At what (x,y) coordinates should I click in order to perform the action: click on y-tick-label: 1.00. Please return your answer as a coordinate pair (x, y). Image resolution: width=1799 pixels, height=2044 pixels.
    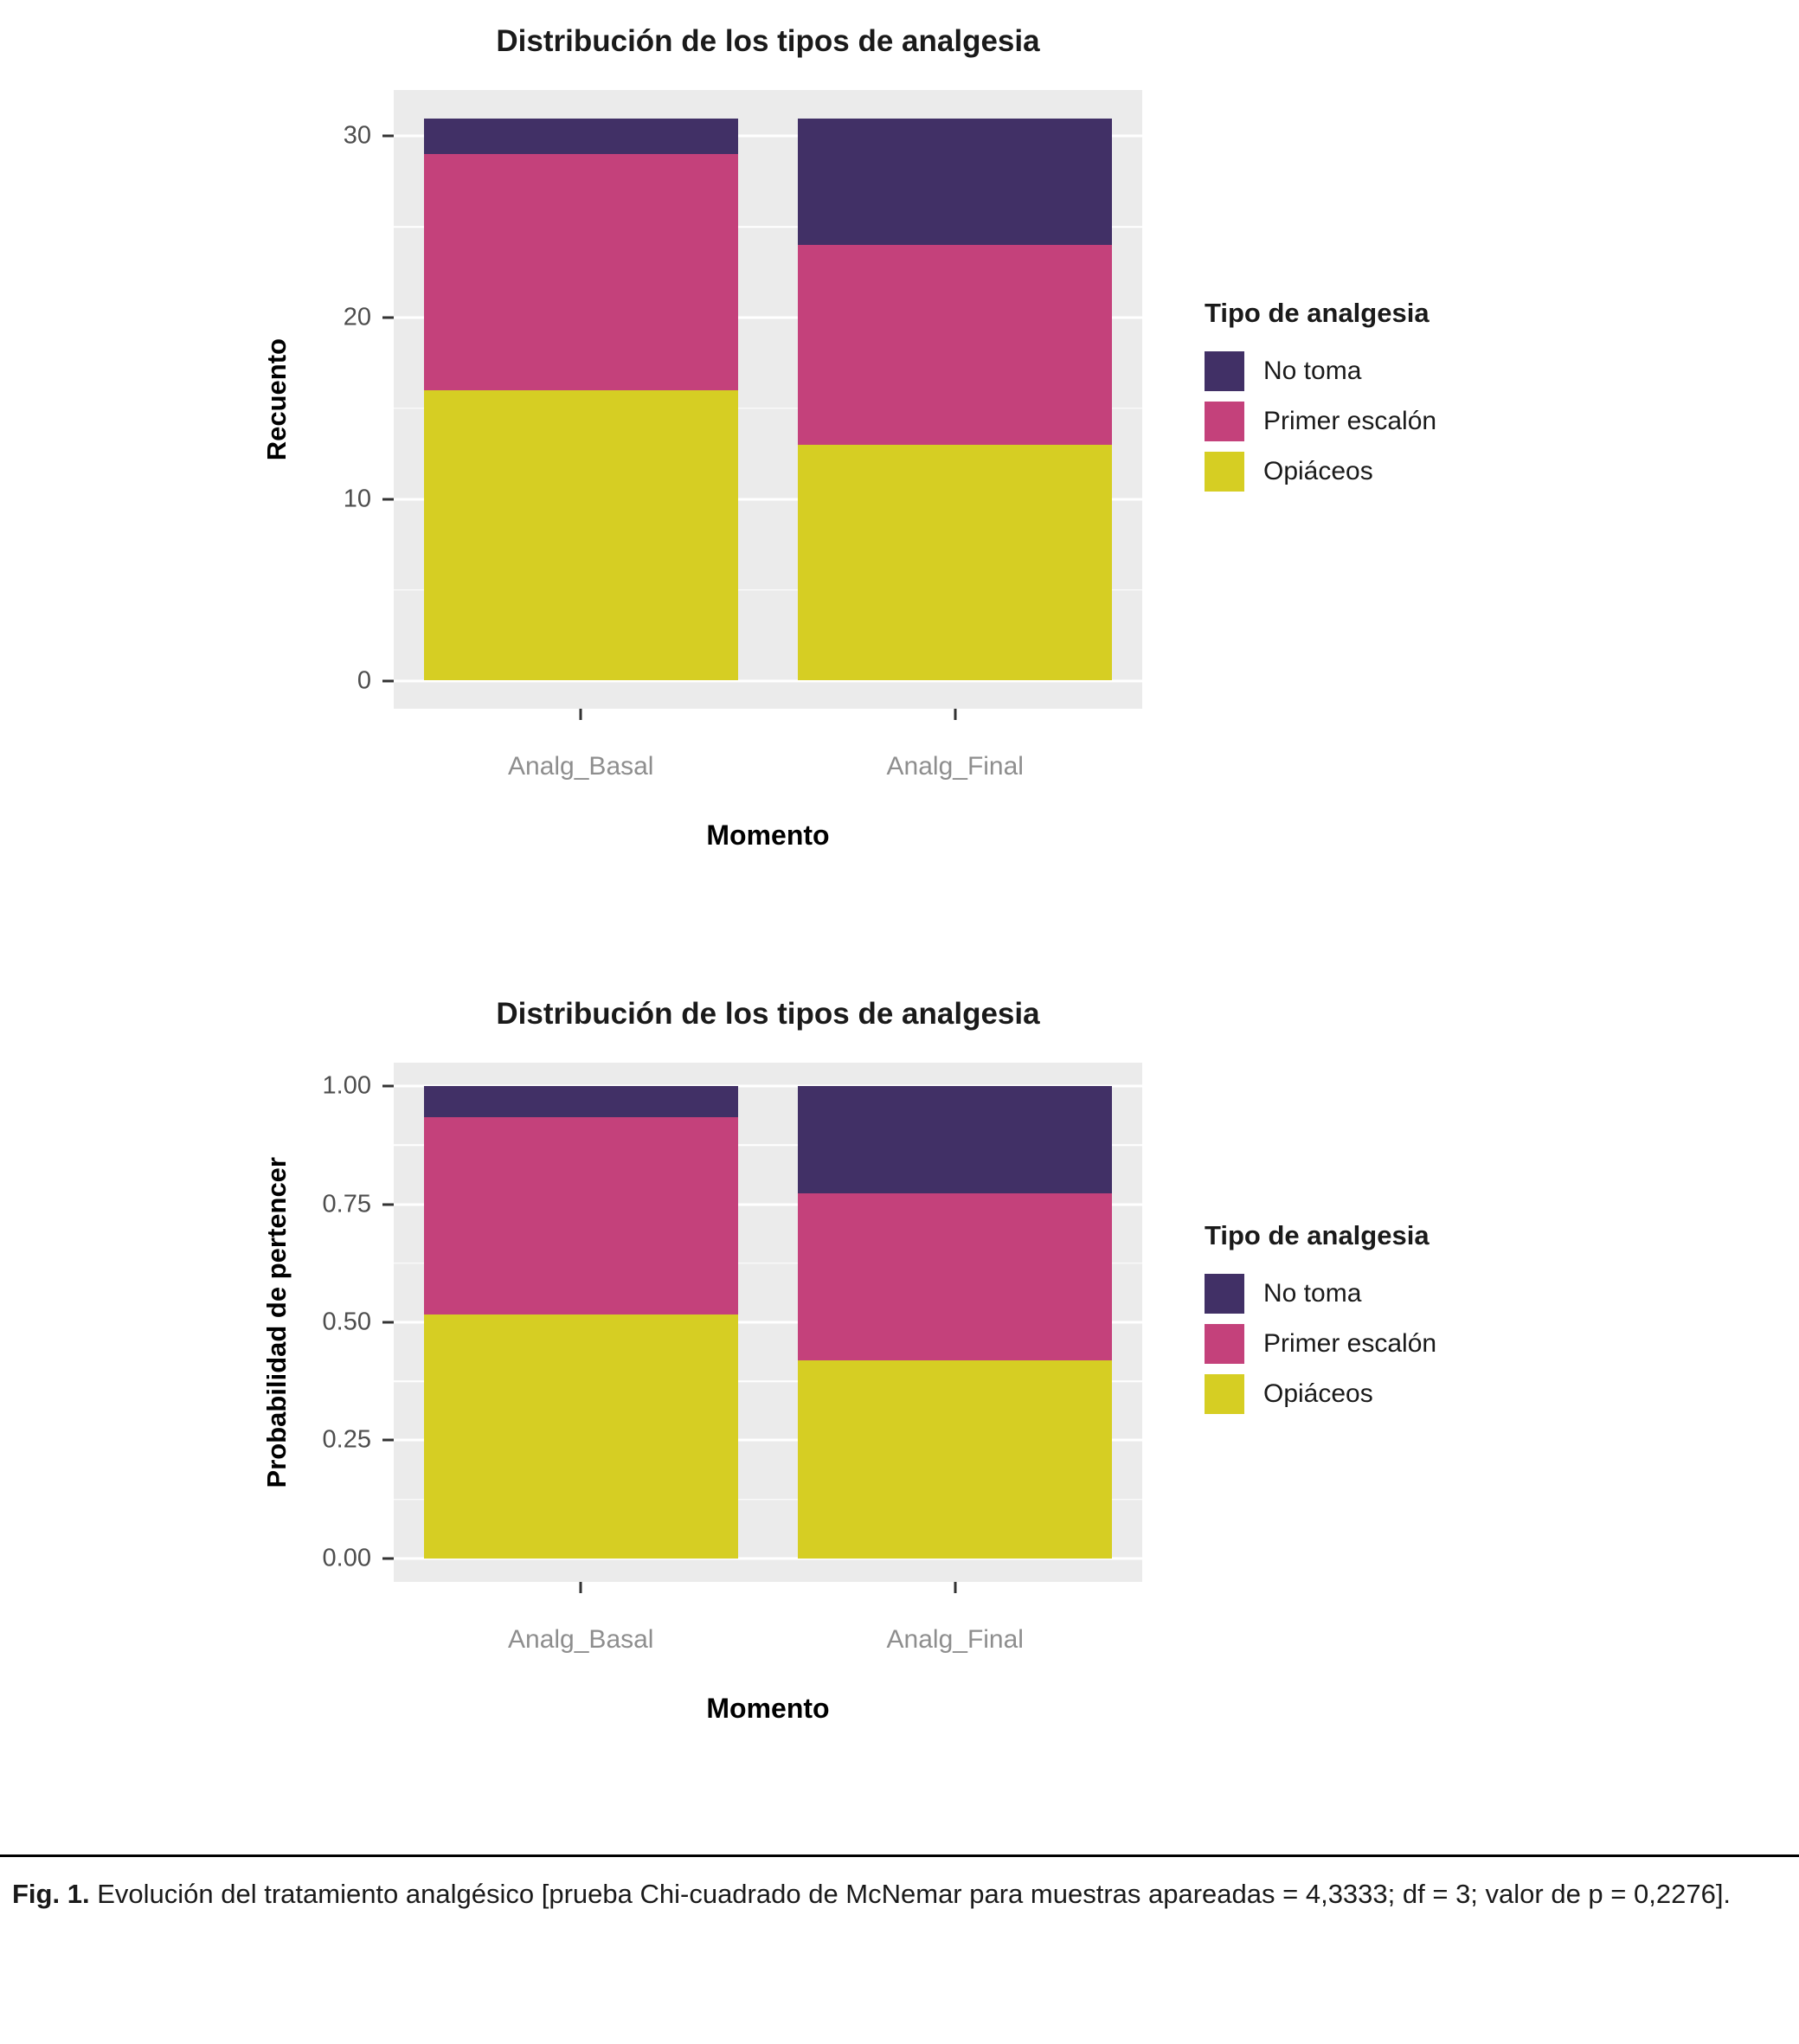
    Looking at the image, I should click on (346, 1085).